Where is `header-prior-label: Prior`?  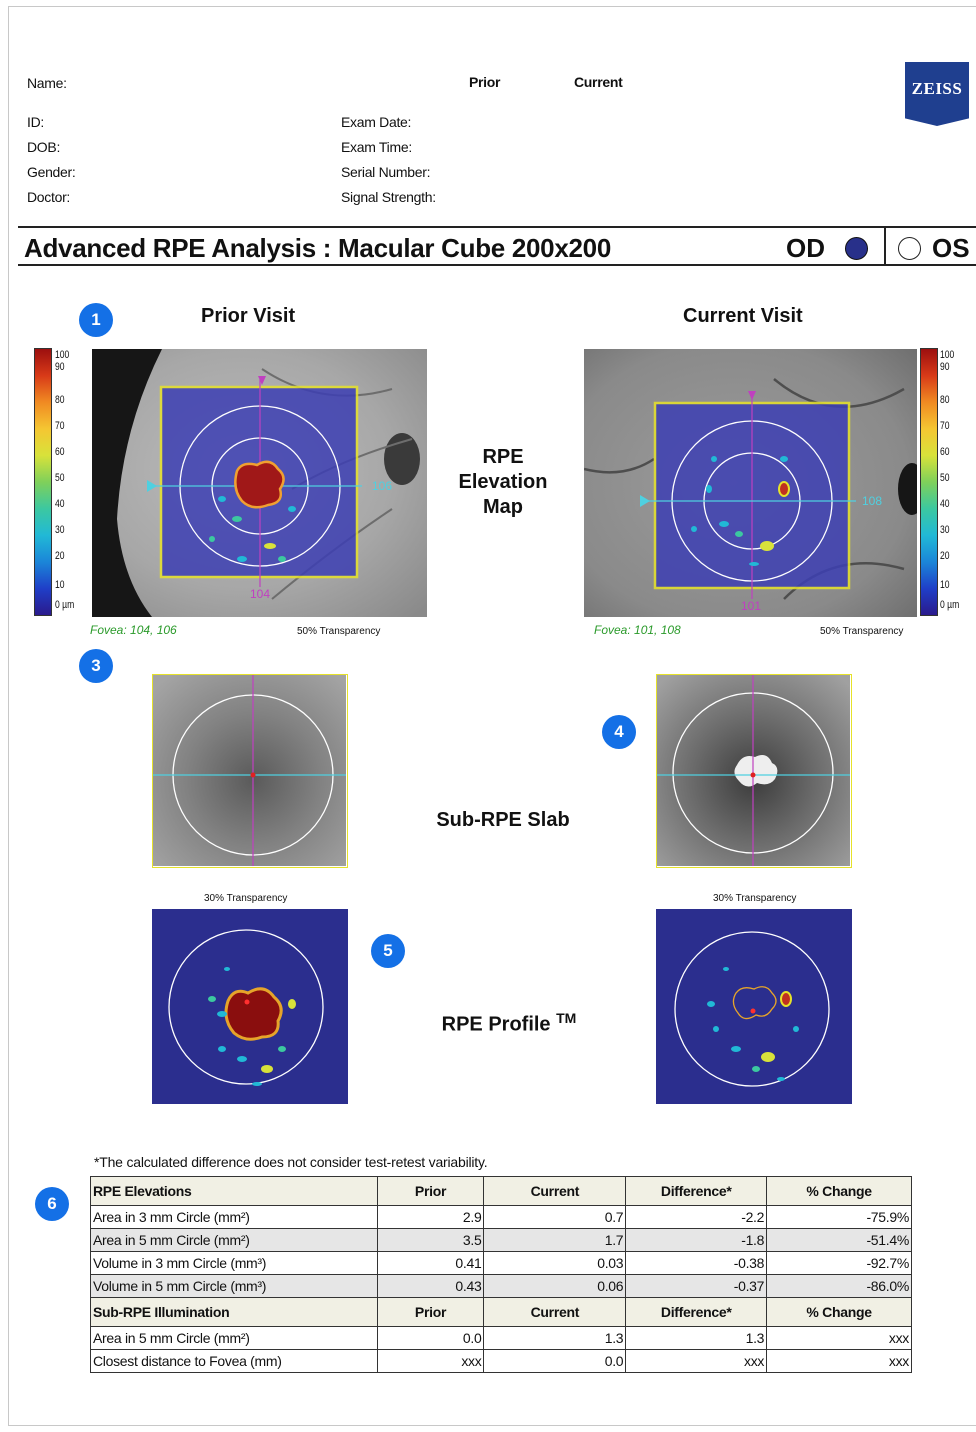
header-prior-label: Prior is located at coordinates (485, 82).